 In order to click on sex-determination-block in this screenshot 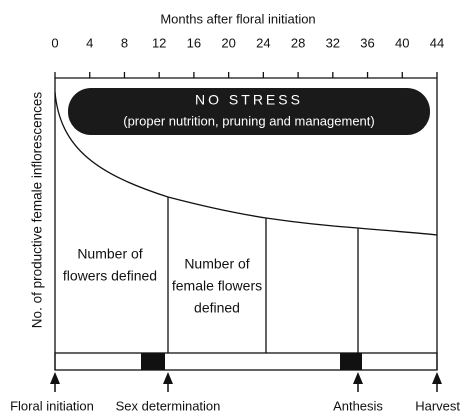, I will do `click(153, 361)`.